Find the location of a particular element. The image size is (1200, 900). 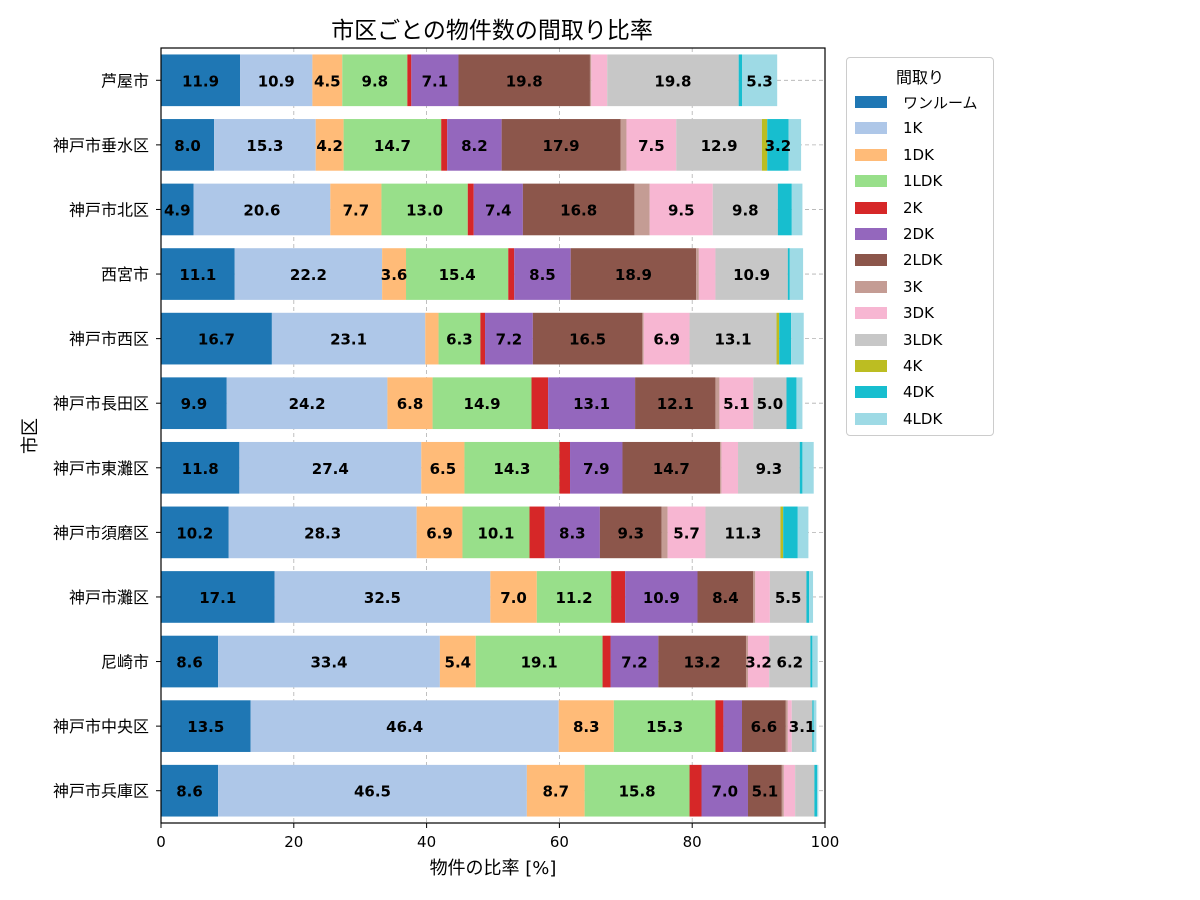

legend-item: 2K is located at coordinates (888, 208).